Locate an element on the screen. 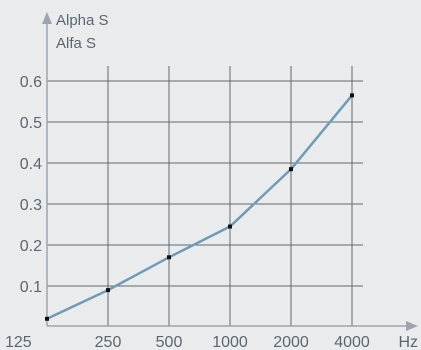 The height and width of the screenshot is (350, 421). x-tick-label: 4000 is located at coordinates (352, 342).